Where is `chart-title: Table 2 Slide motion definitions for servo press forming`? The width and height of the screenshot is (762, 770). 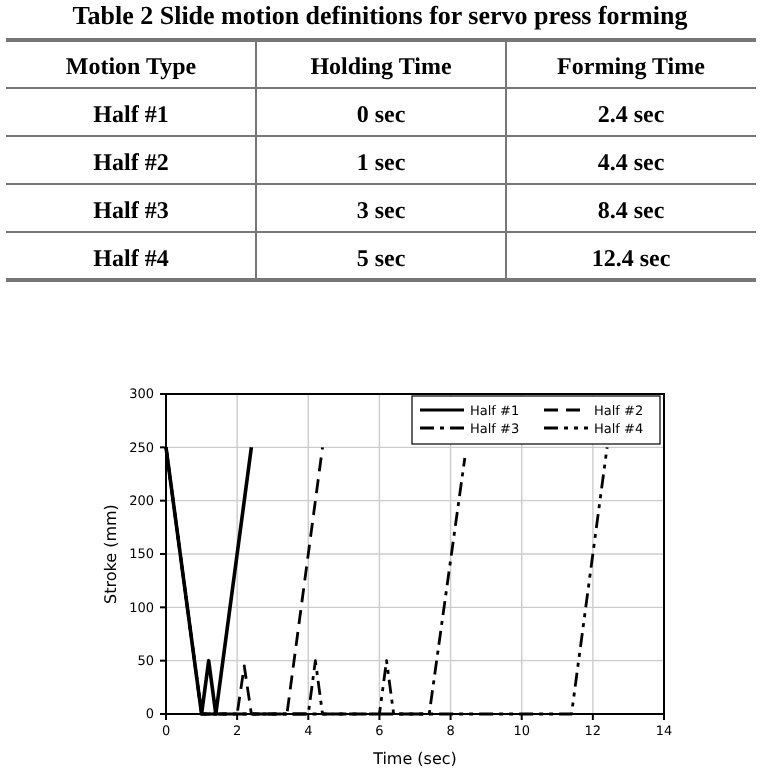 chart-title: Table 2 Slide motion definitions for servo press forming is located at coordinates (380, 15).